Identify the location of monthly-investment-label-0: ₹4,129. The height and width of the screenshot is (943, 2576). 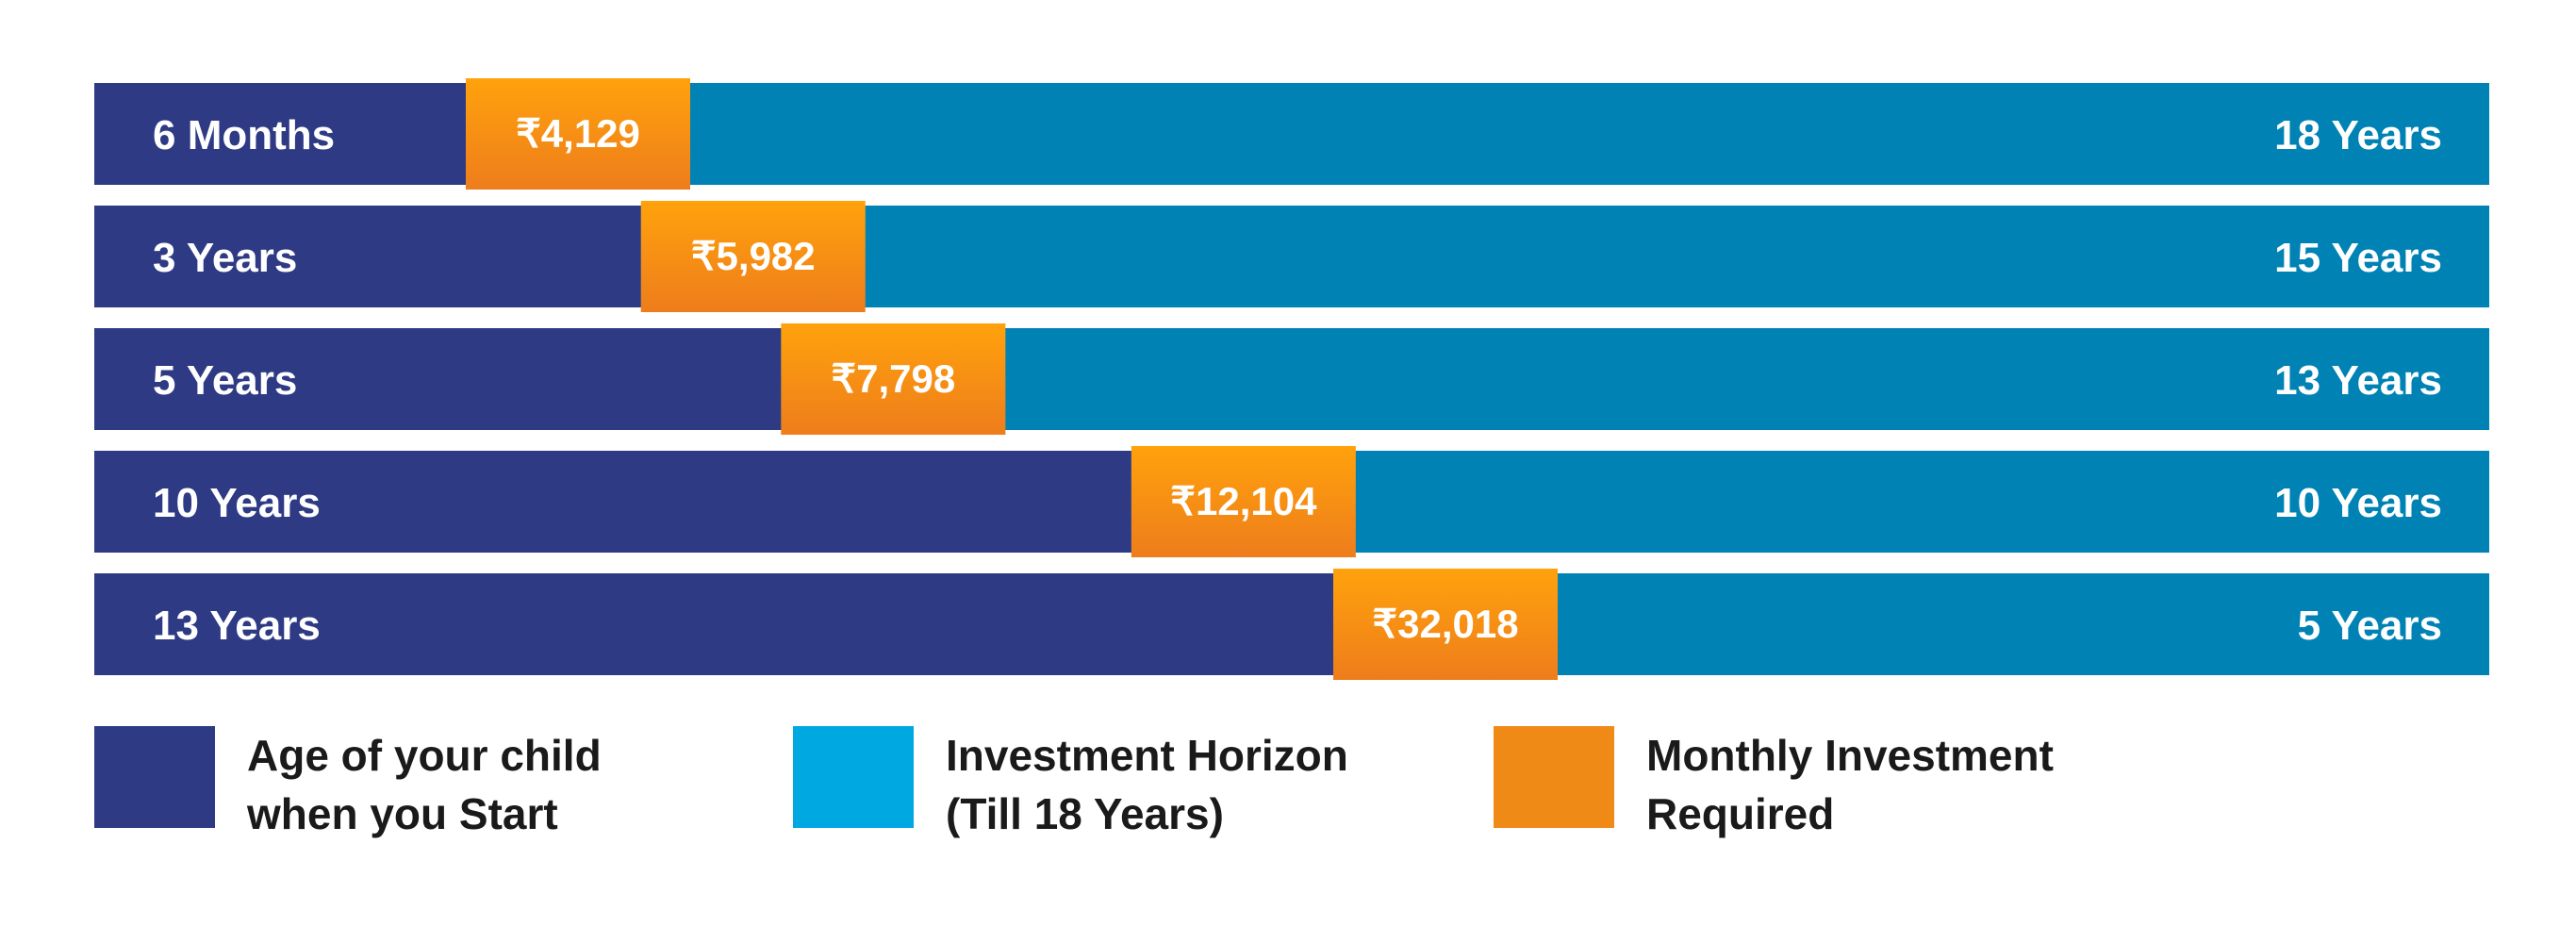
(578, 133).